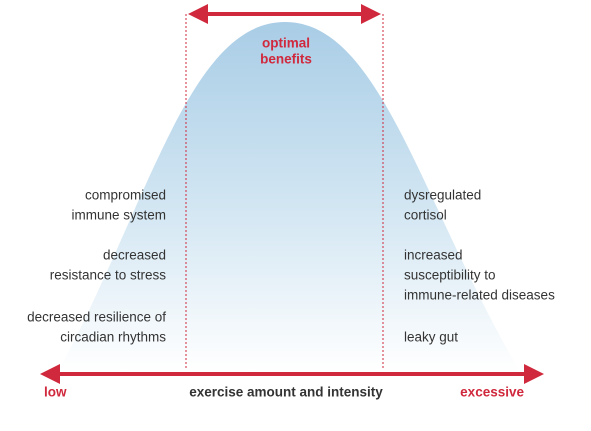 This screenshot has width=591, height=431. I want to click on effect-label: circadian rhythms, so click(113, 337).